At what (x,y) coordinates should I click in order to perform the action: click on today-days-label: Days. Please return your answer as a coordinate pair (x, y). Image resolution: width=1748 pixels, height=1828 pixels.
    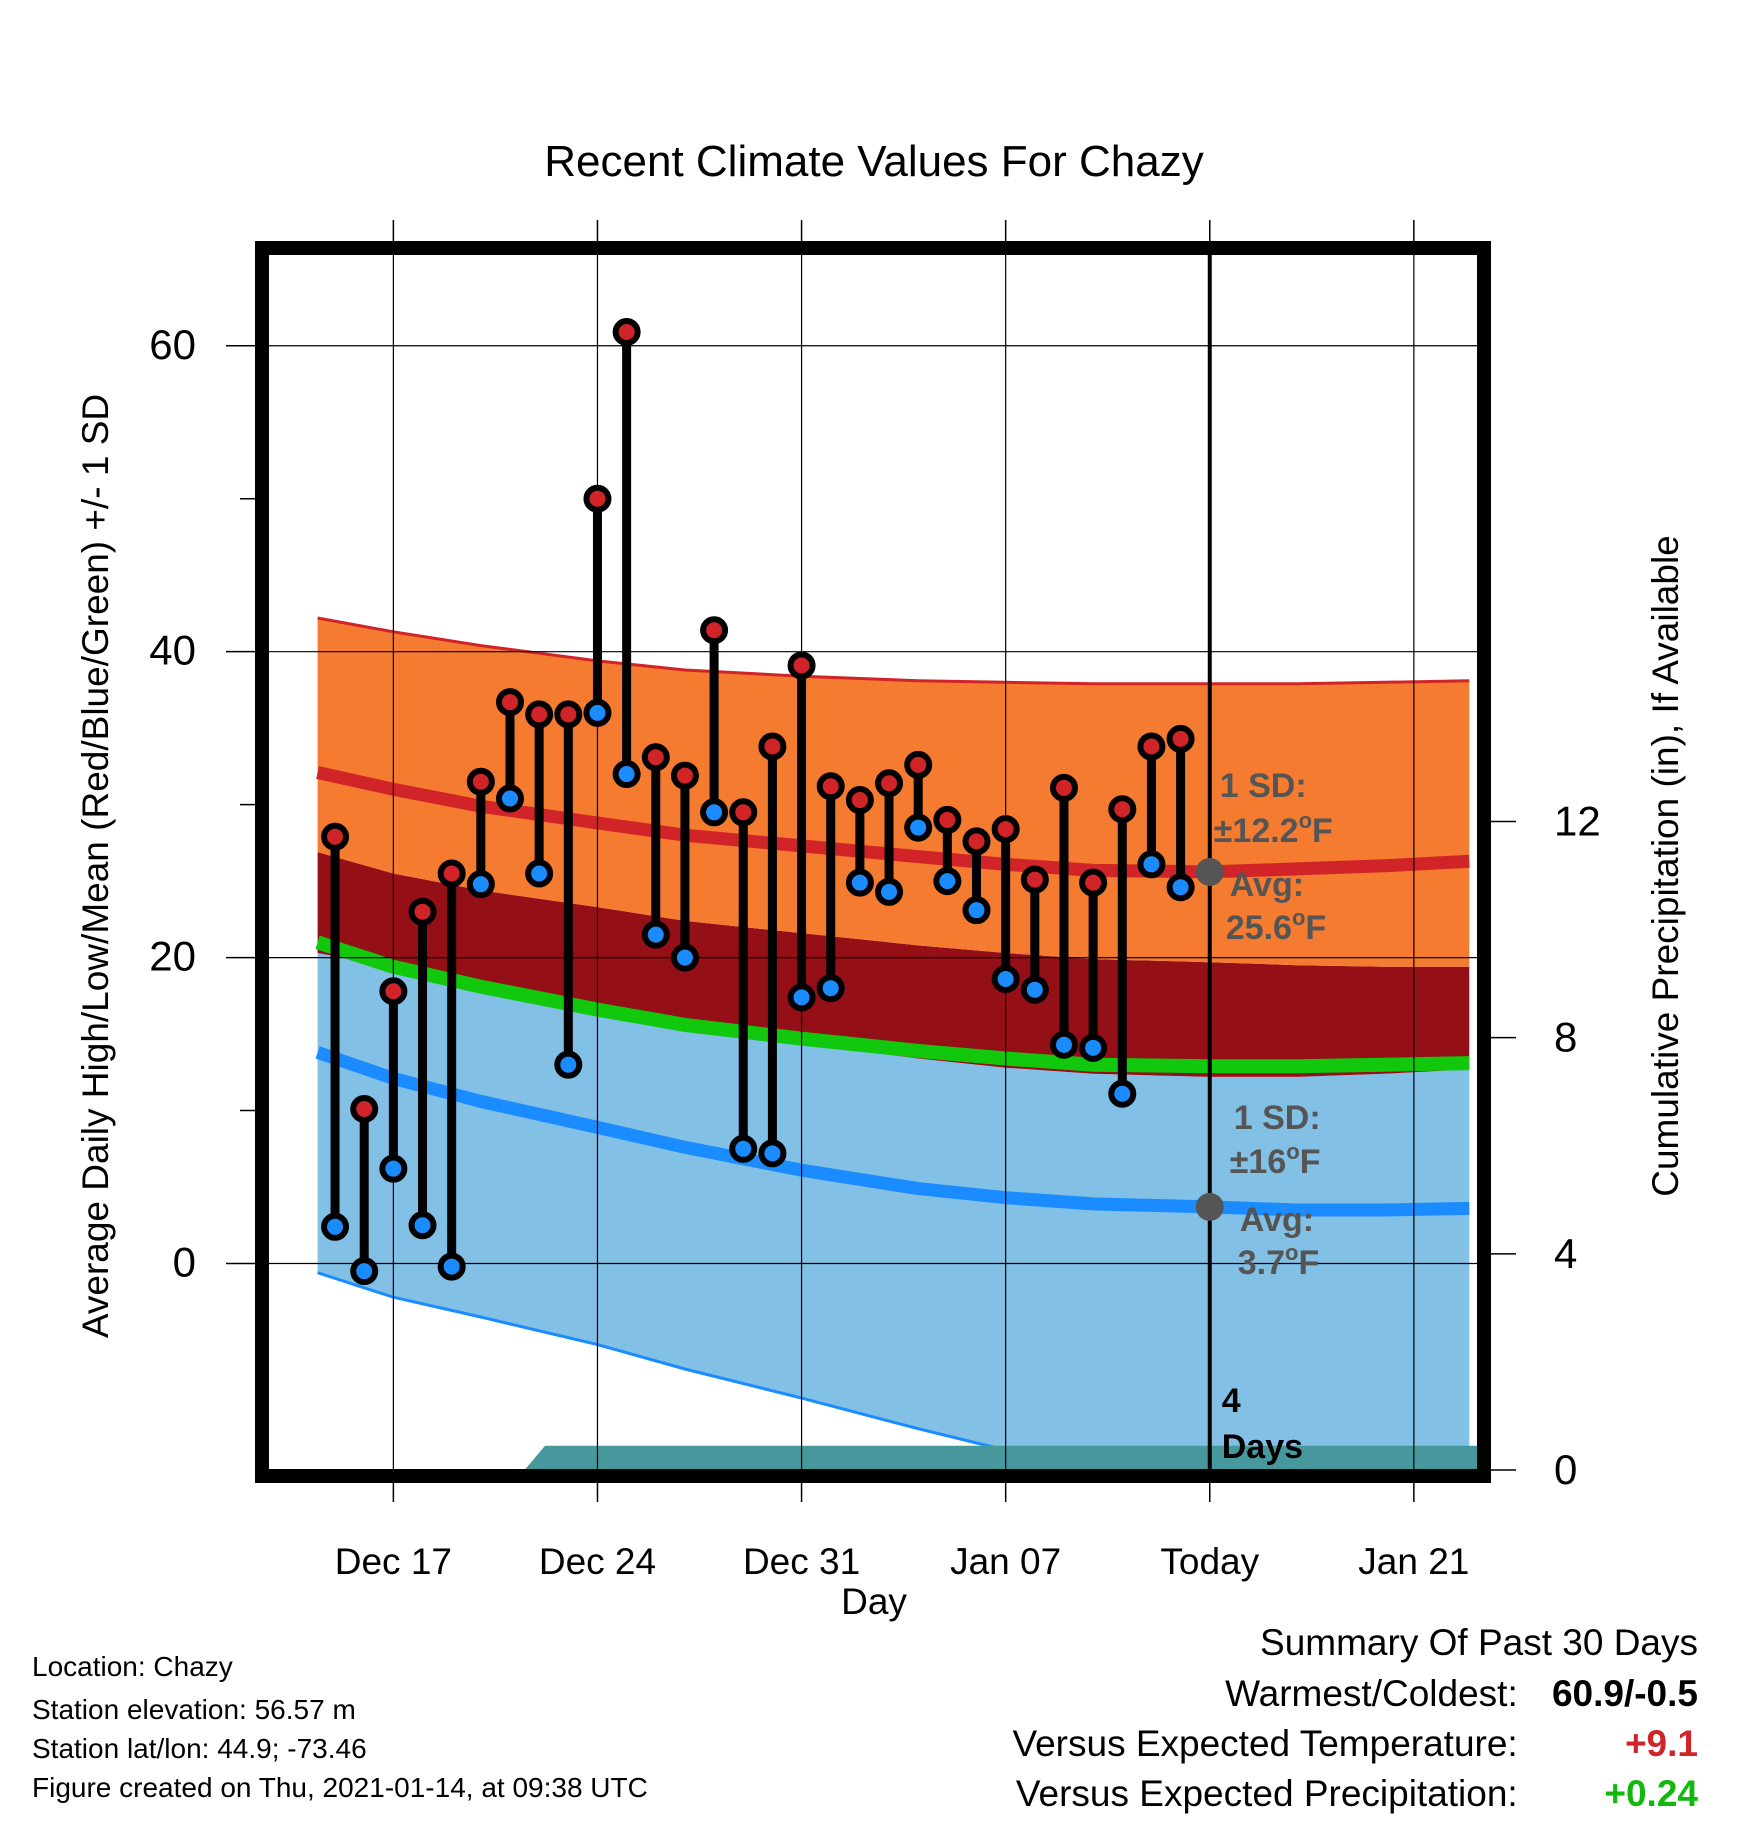
    Looking at the image, I should click on (1262, 1447).